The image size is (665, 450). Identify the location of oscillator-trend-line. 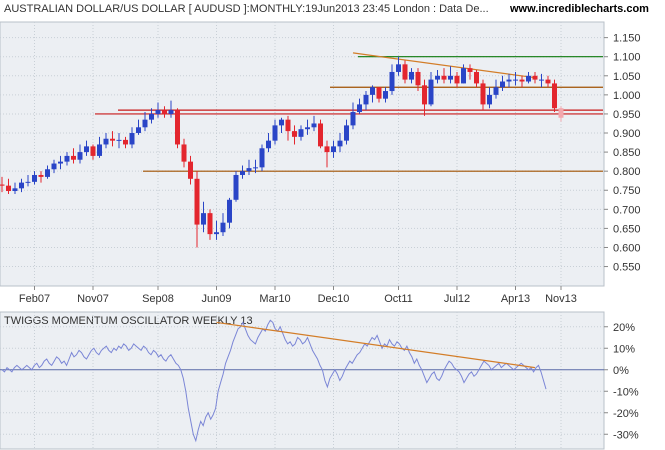
(376, 345).